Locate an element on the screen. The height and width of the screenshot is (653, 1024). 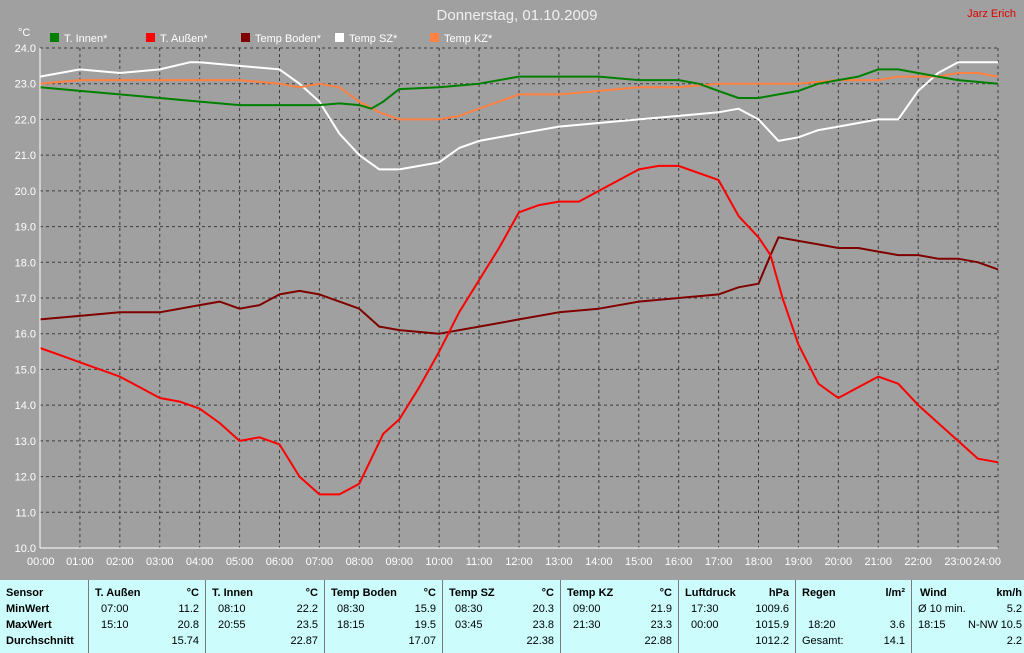
x-tick-label: 11:00 is located at coordinates (479, 562).